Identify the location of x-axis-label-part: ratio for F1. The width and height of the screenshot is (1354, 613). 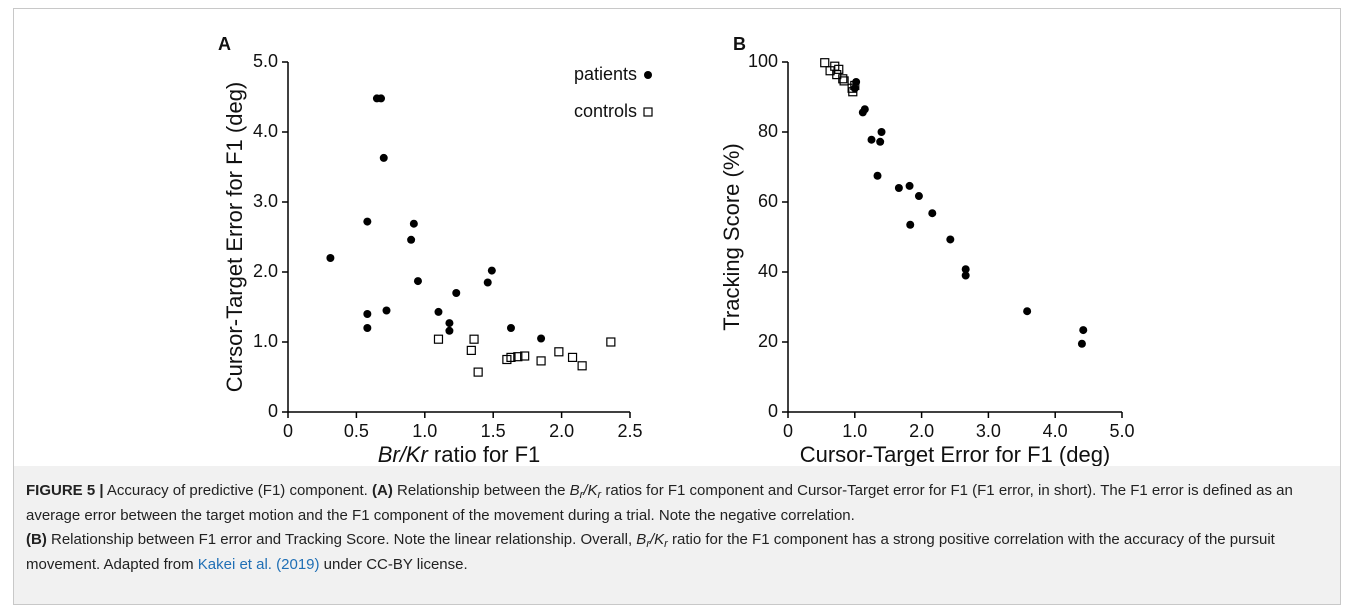
(484, 454).